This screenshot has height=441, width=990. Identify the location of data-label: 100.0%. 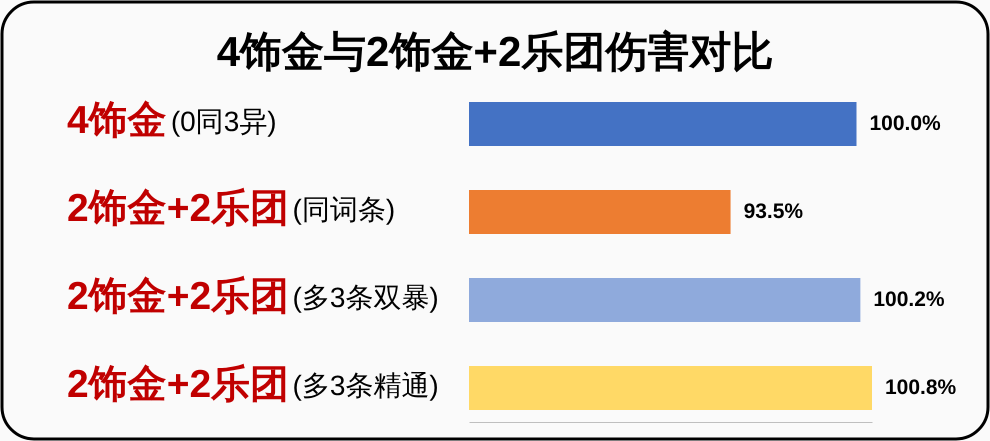
(906, 123).